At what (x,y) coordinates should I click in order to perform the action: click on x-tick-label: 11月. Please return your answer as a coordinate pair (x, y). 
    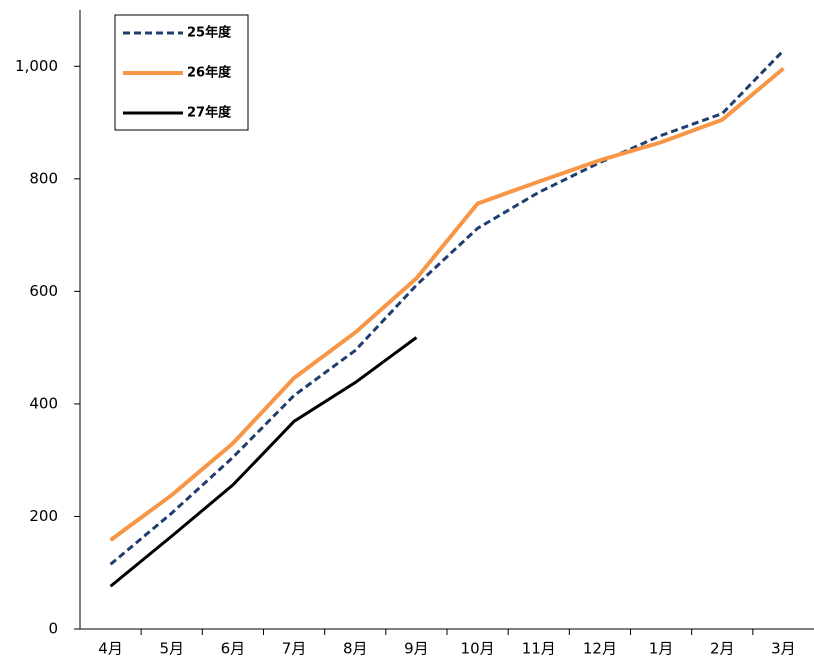
    Looking at the image, I should click on (539, 649).